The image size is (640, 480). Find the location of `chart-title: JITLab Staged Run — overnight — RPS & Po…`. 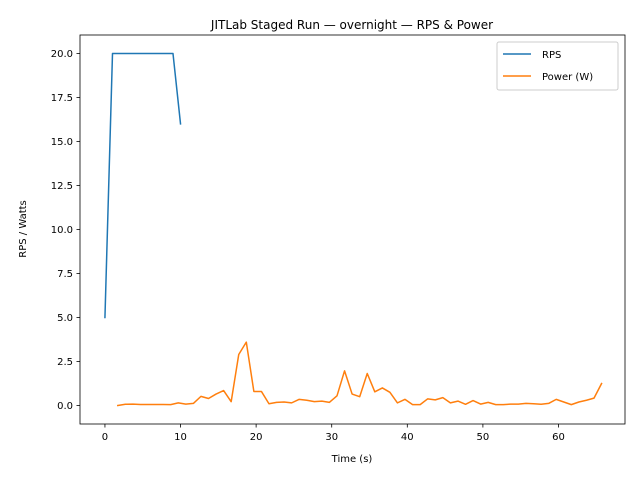

chart-title: JITLab Staged Run — overnight — RPS & Po… is located at coordinates (351, 25).